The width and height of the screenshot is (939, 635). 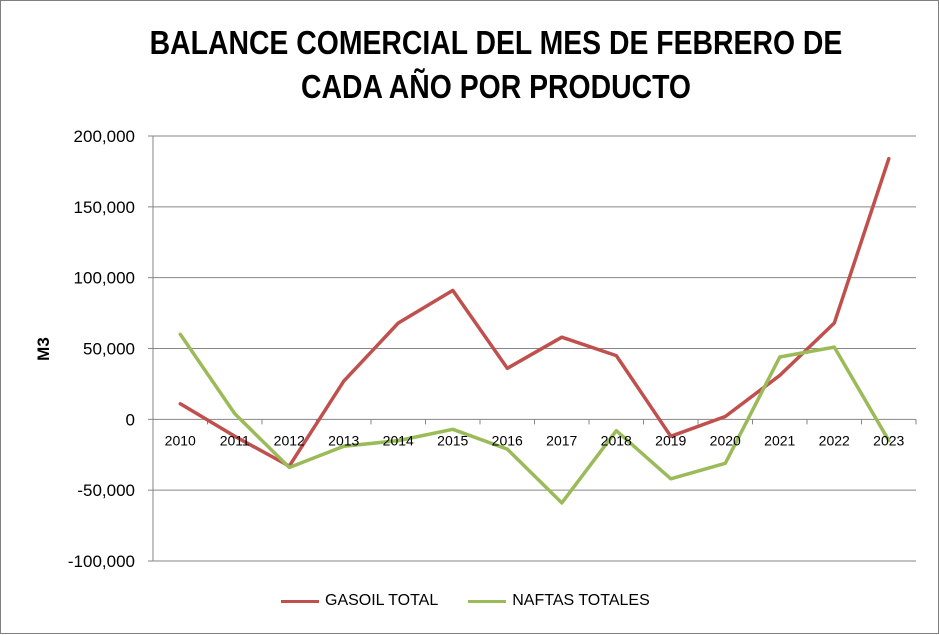 I want to click on legend: GASOIL TOTAL NAFTAS TOTALES, so click(x=480, y=601).